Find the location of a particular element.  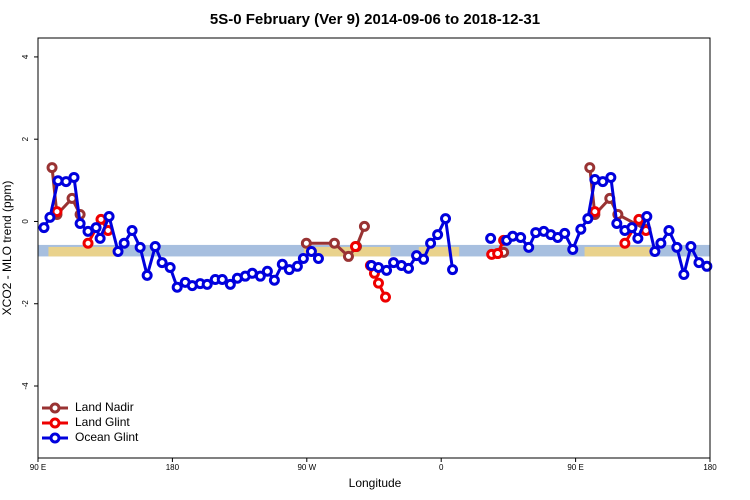

y-tick-label: 0 is located at coordinates (25, 221).